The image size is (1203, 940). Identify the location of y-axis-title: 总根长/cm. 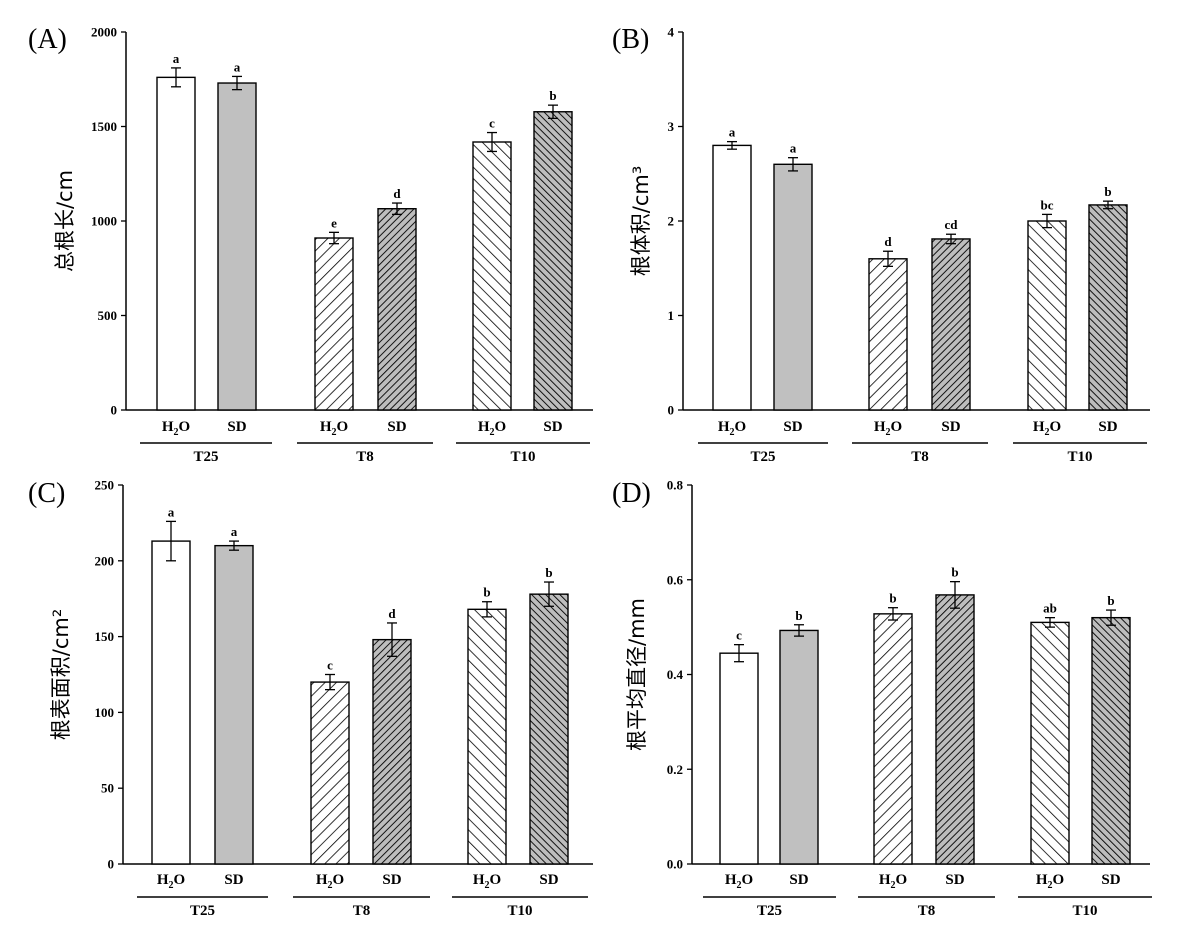
(65, 221).